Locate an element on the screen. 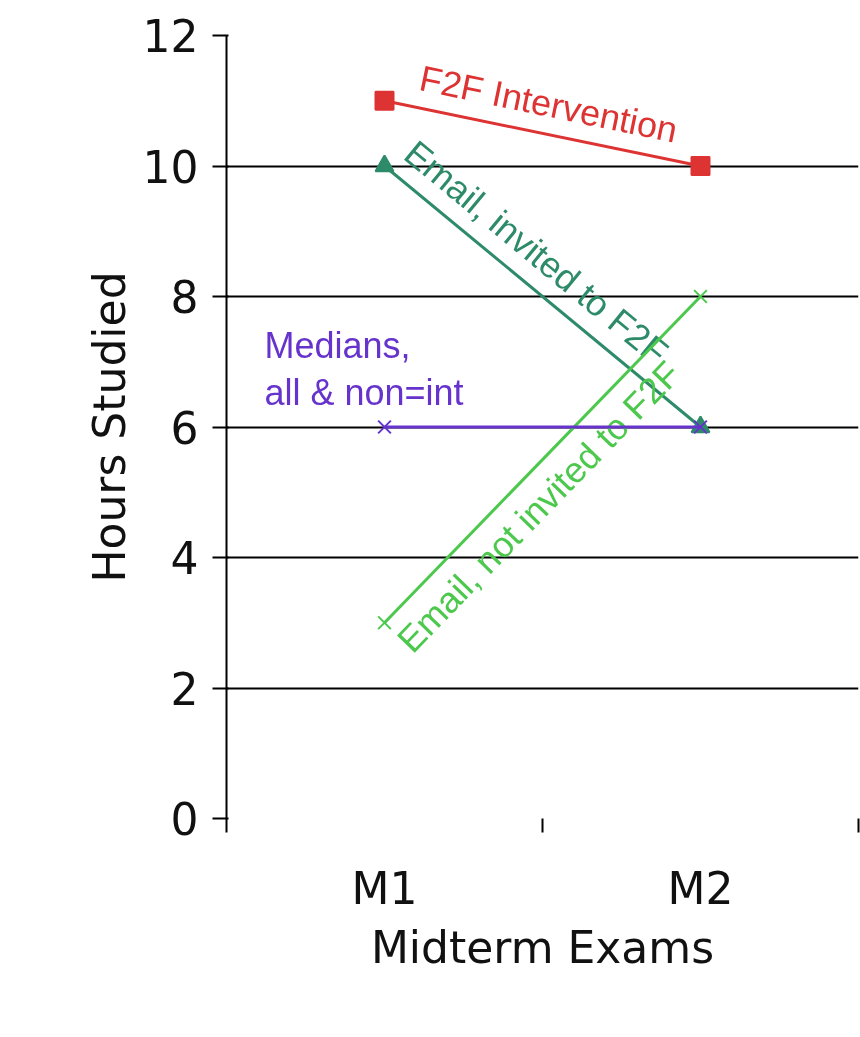  series-label: Medians, all & non=int is located at coordinates (364, 368).